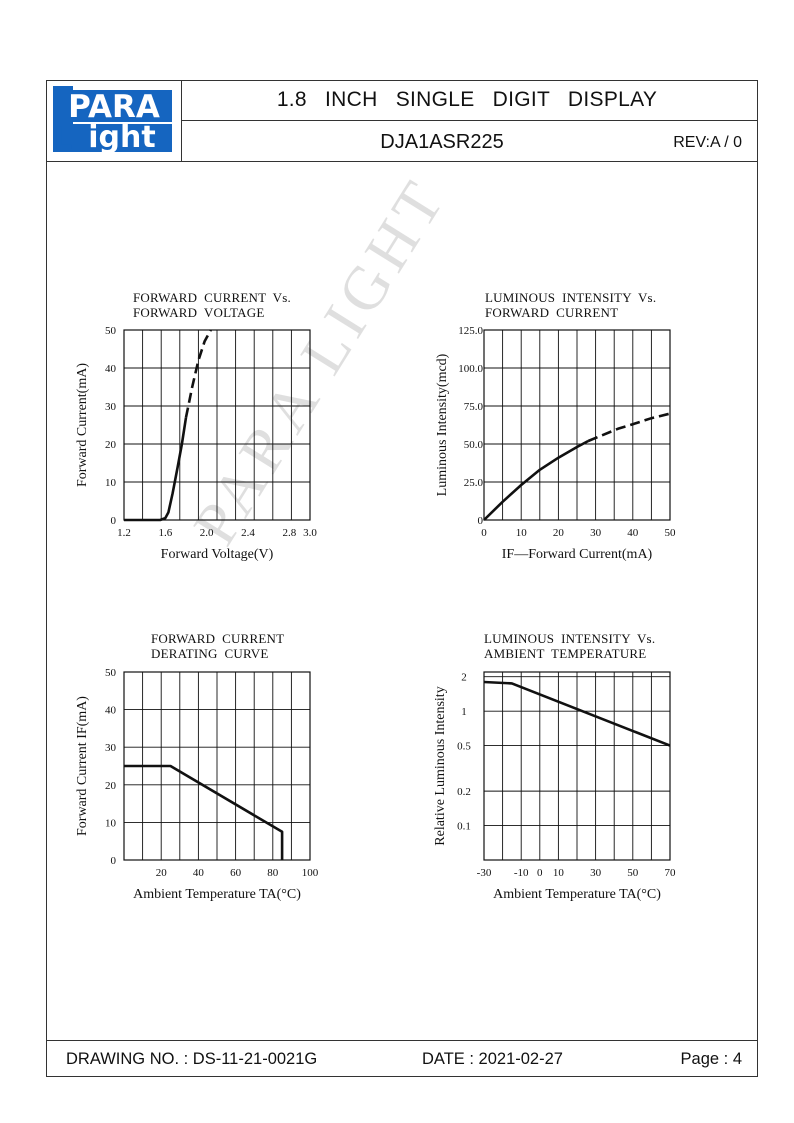 The height and width of the screenshot is (1123, 794). What do you see at coordinates (633, 533) in the screenshot?
I see `chart2-xtick-label: 40` at bounding box center [633, 533].